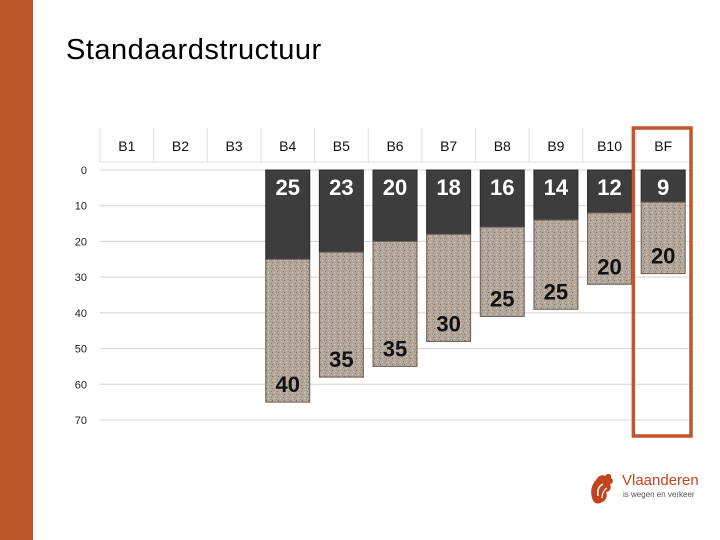 This screenshot has width=720, height=540. I want to click on y-tick-label: 20, so click(81, 242).